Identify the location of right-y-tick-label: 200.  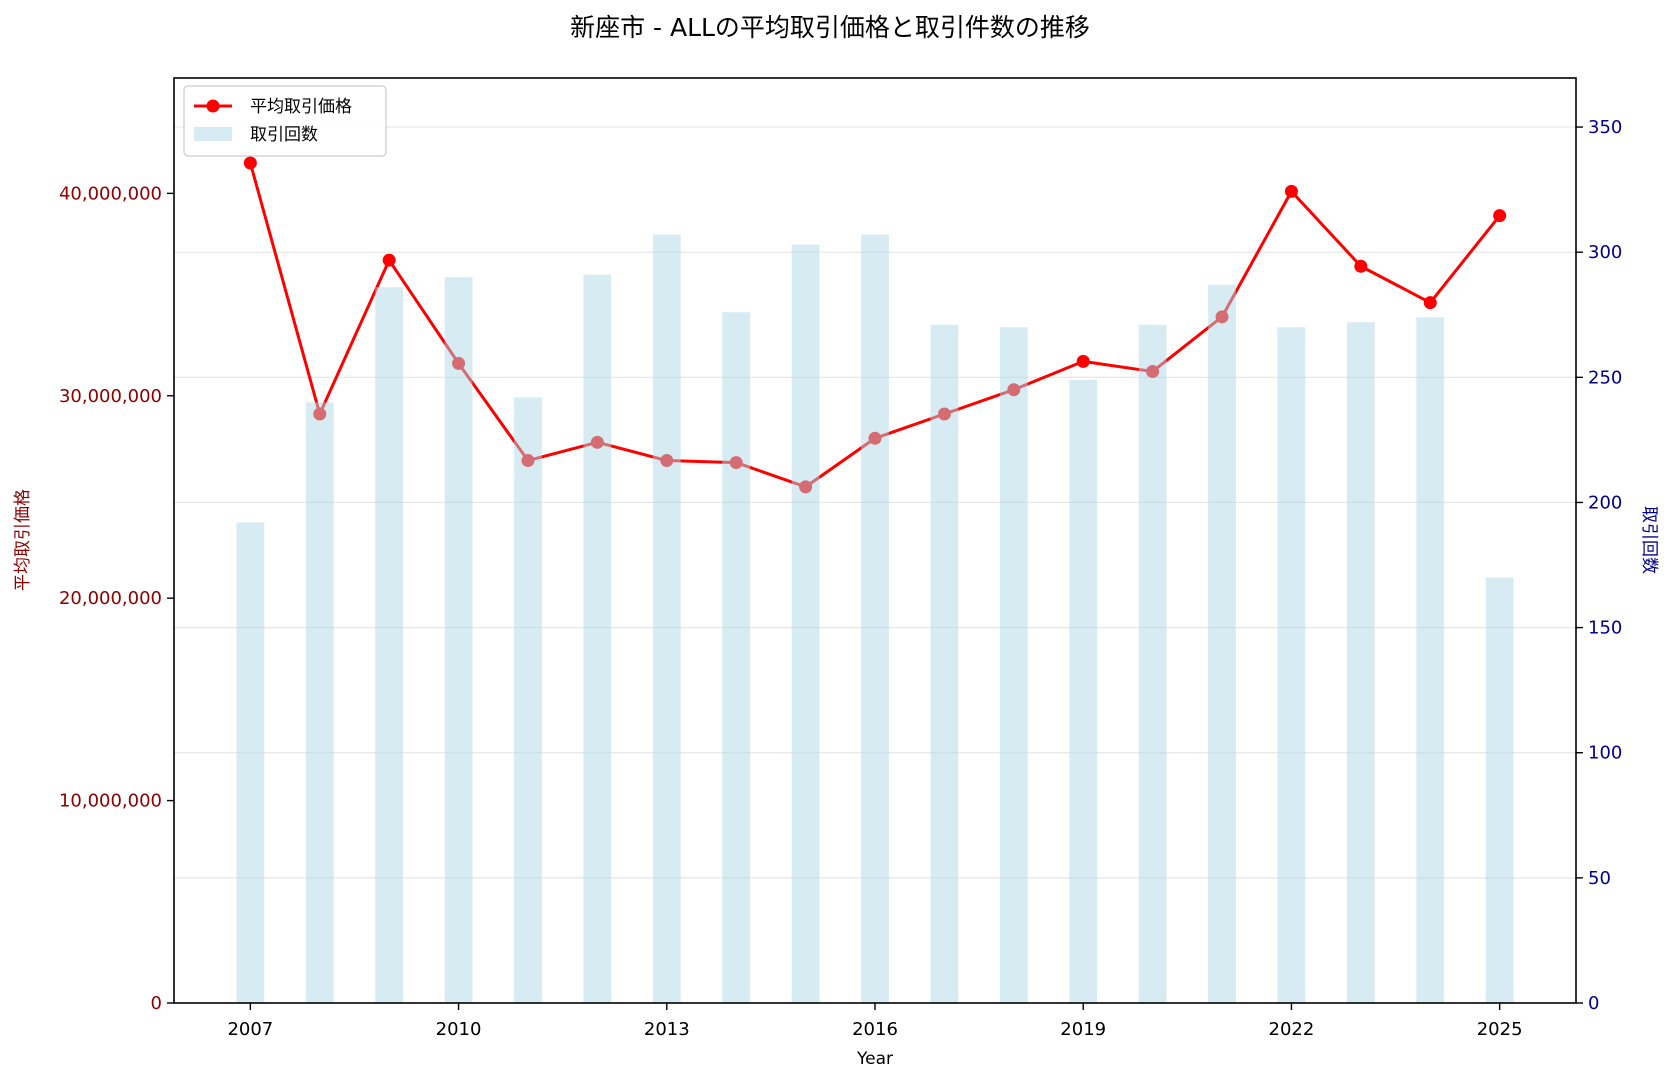
(1605, 502).